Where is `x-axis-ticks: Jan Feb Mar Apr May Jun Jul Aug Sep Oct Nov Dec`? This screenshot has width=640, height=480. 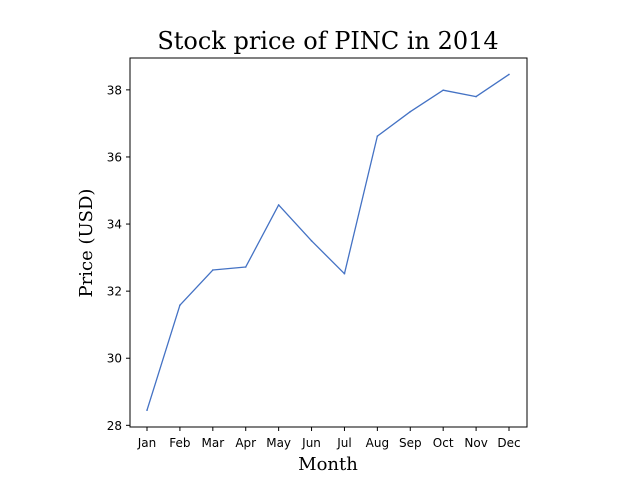 x-axis-ticks: Jan Feb Mar Apr May Jun Jul Aug Sep Oct Nov Dec is located at coordinates (329, 438).